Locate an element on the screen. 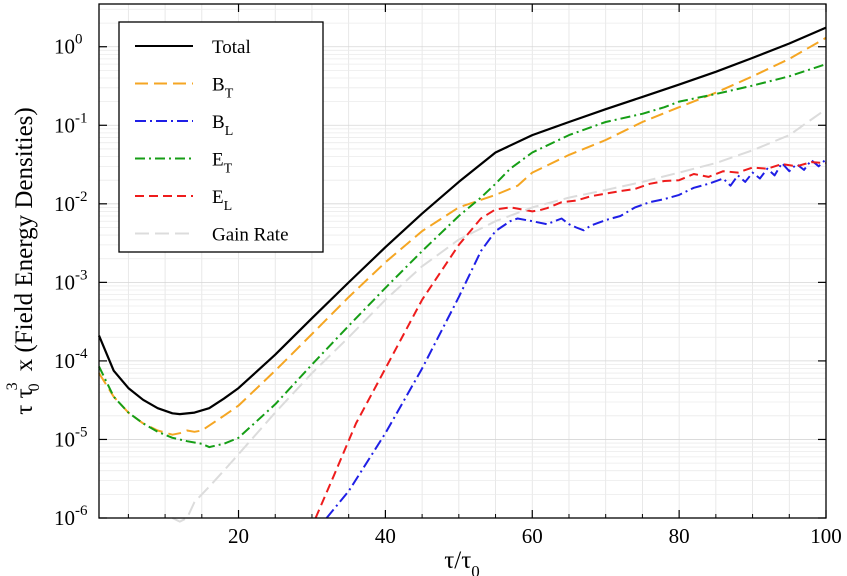  legend-label: ET is located at coordinates (222, 163).